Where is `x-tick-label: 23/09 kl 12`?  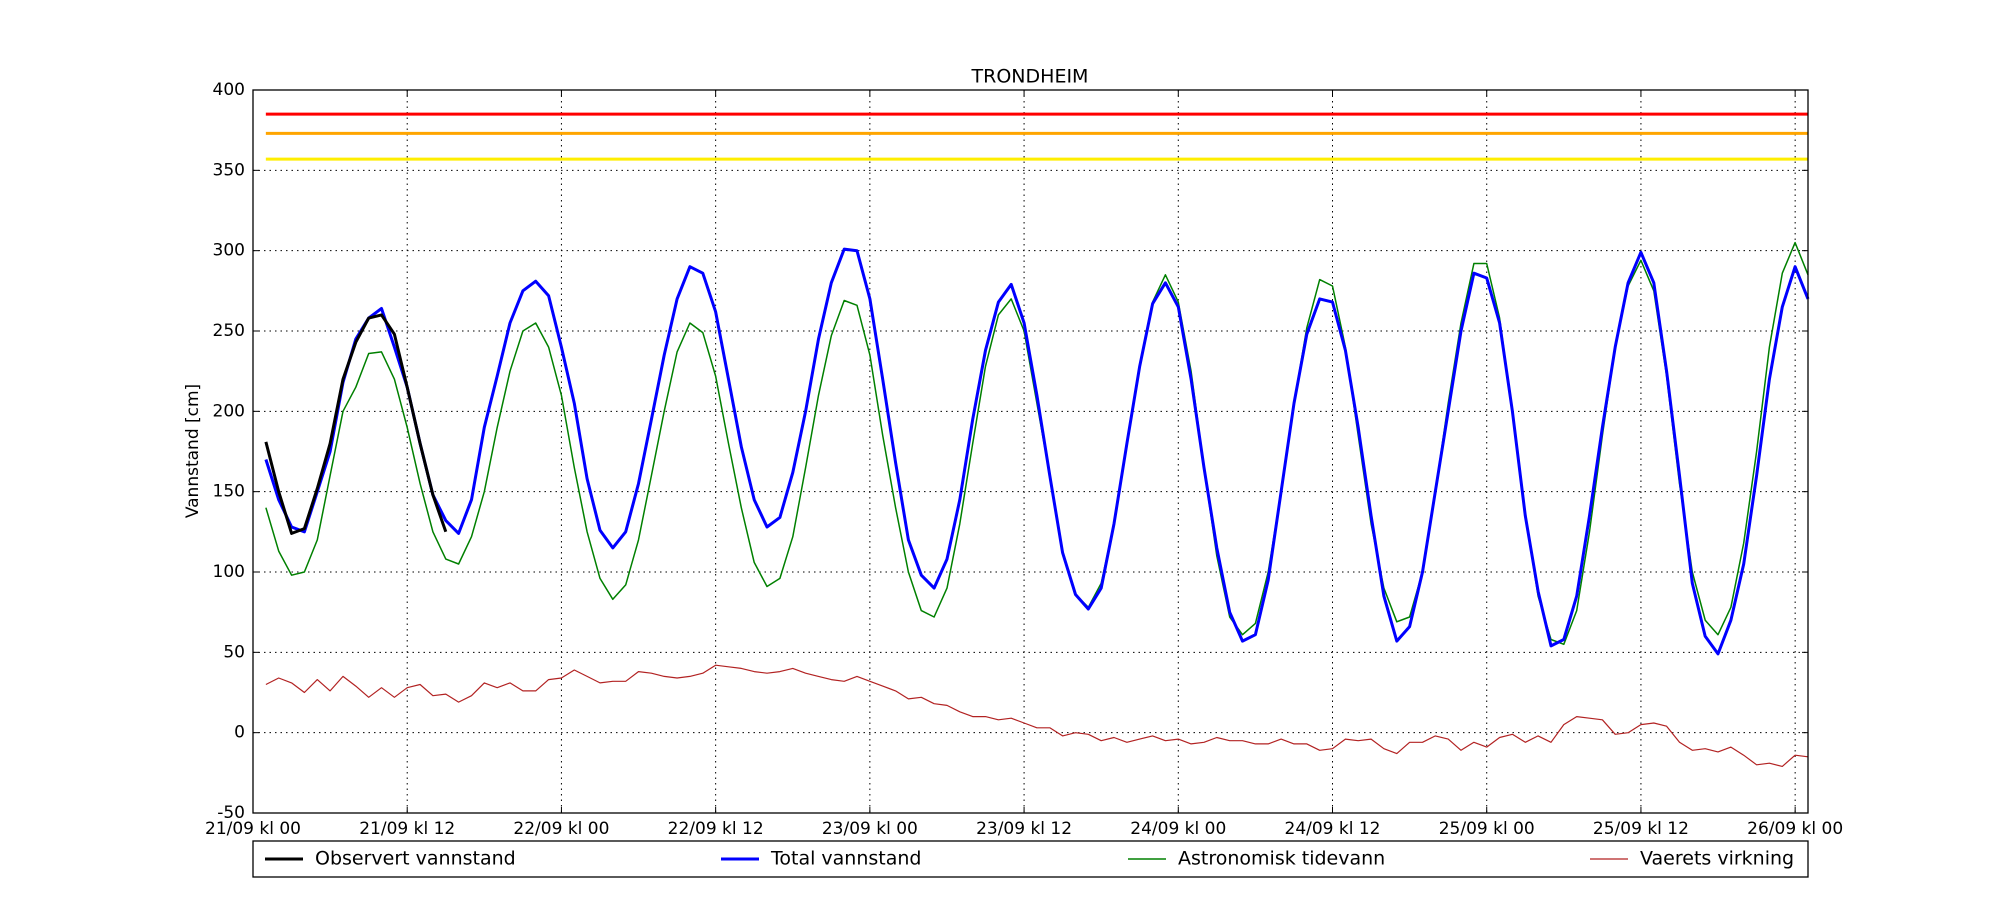
x-tick-label: 23/09 kl 12 is located at coordinates (1024, 829).